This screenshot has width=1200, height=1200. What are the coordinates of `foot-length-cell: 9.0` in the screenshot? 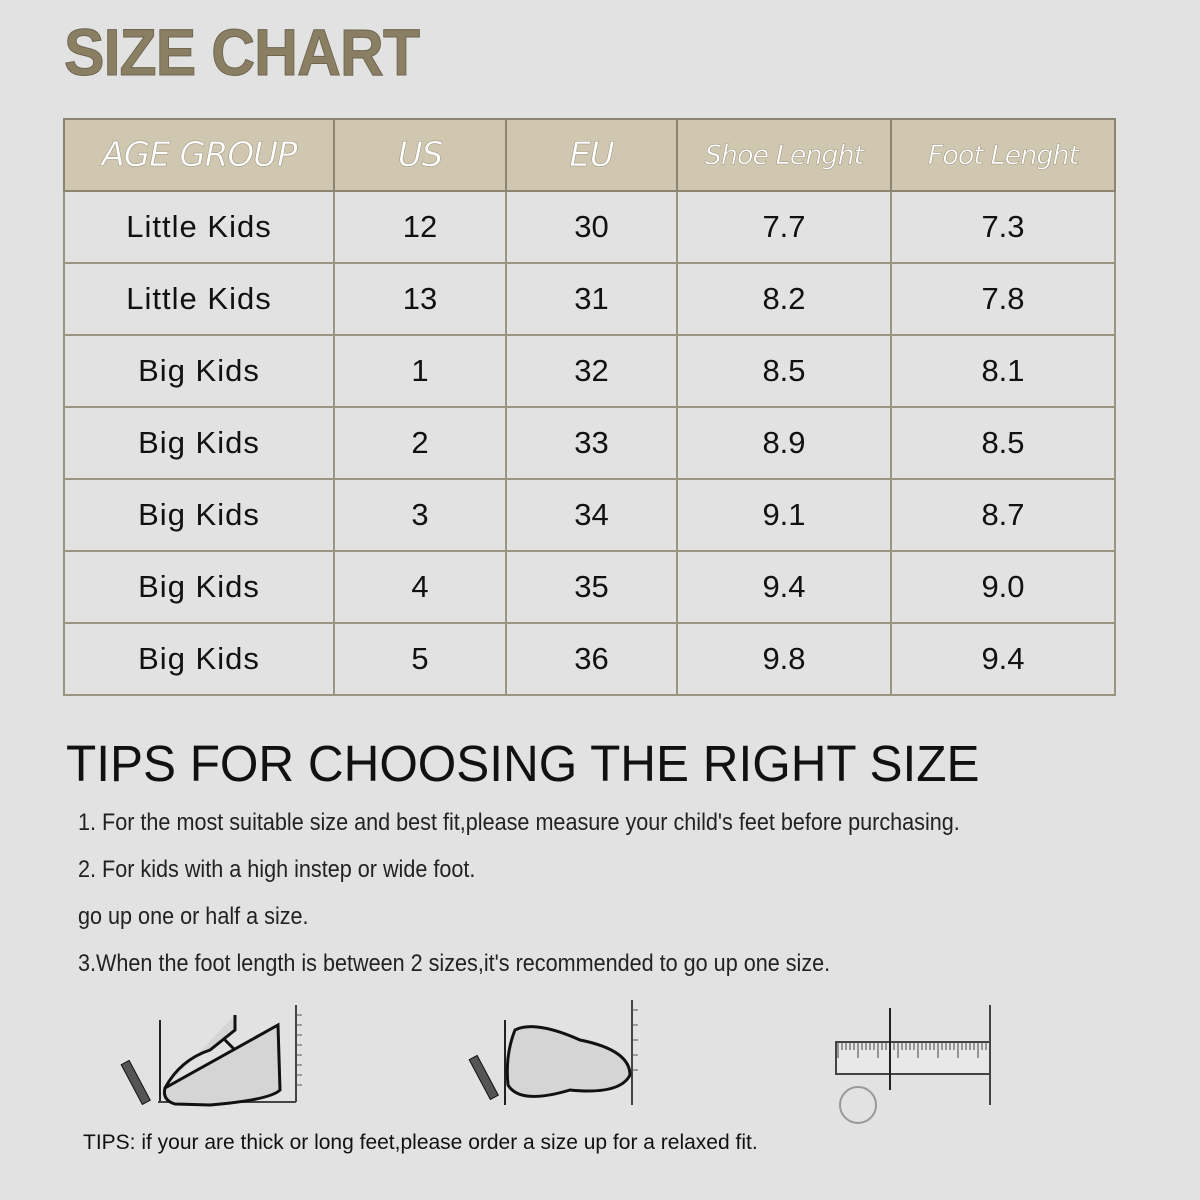 It's located at (1003, 587).